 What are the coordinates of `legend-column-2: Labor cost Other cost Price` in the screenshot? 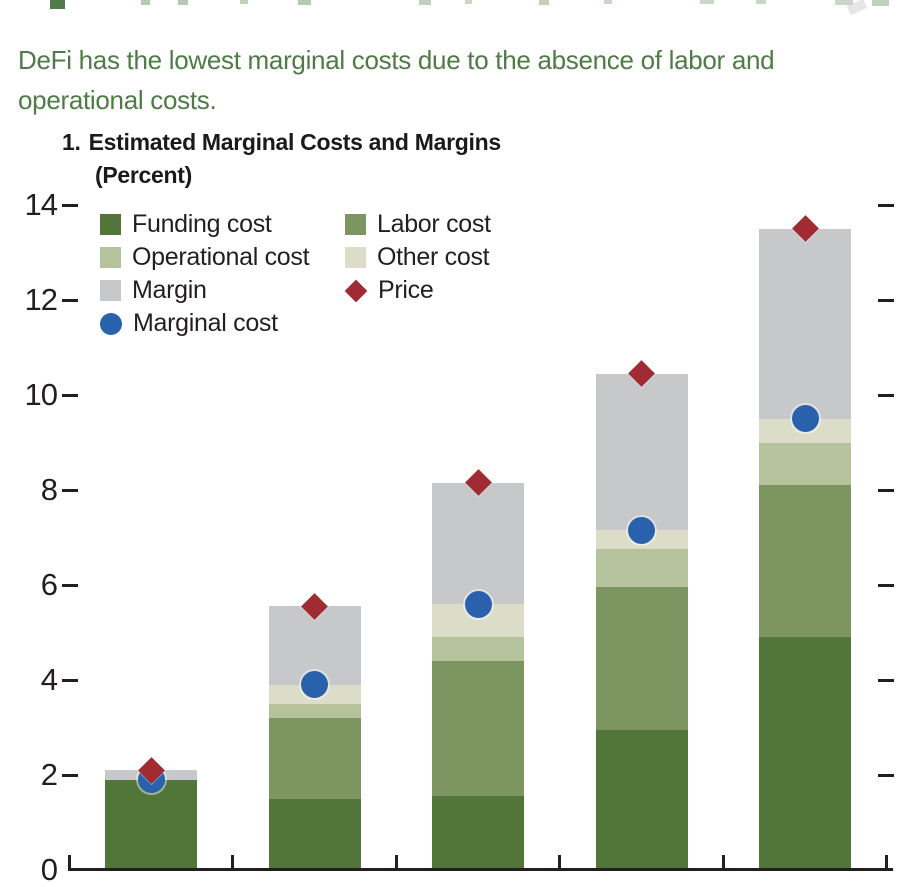 It's located at (417, 257).